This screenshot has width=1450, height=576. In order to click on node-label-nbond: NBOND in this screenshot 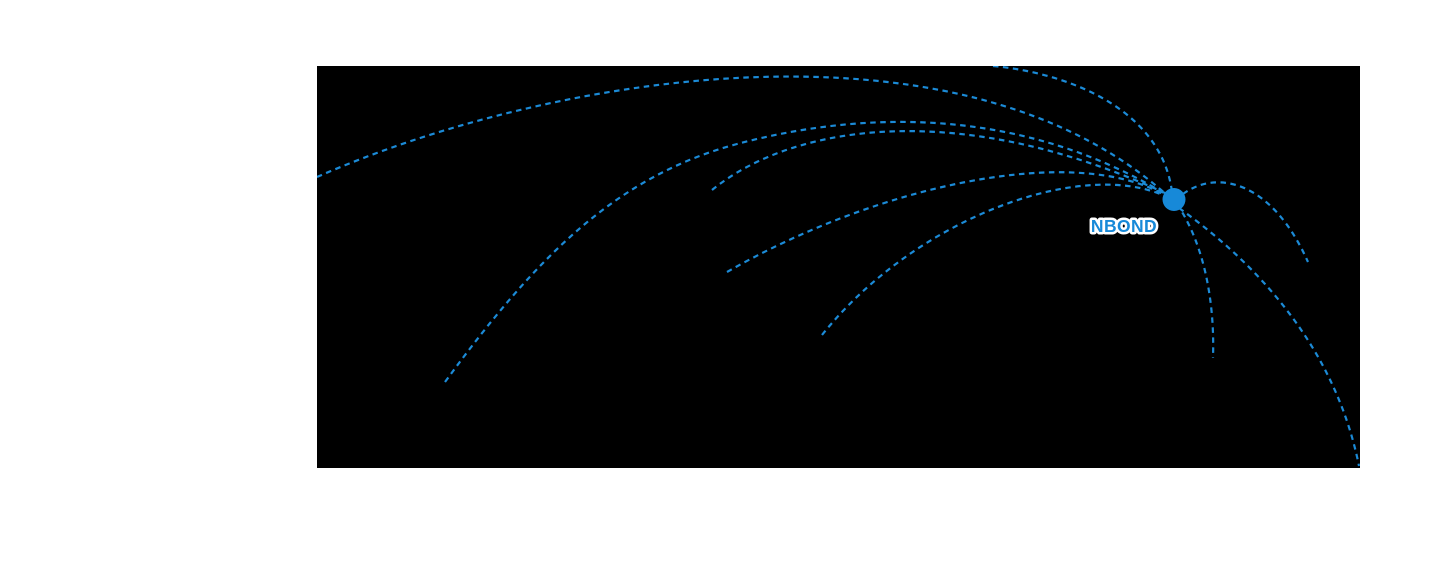, I will do `click(1123, 226)`.